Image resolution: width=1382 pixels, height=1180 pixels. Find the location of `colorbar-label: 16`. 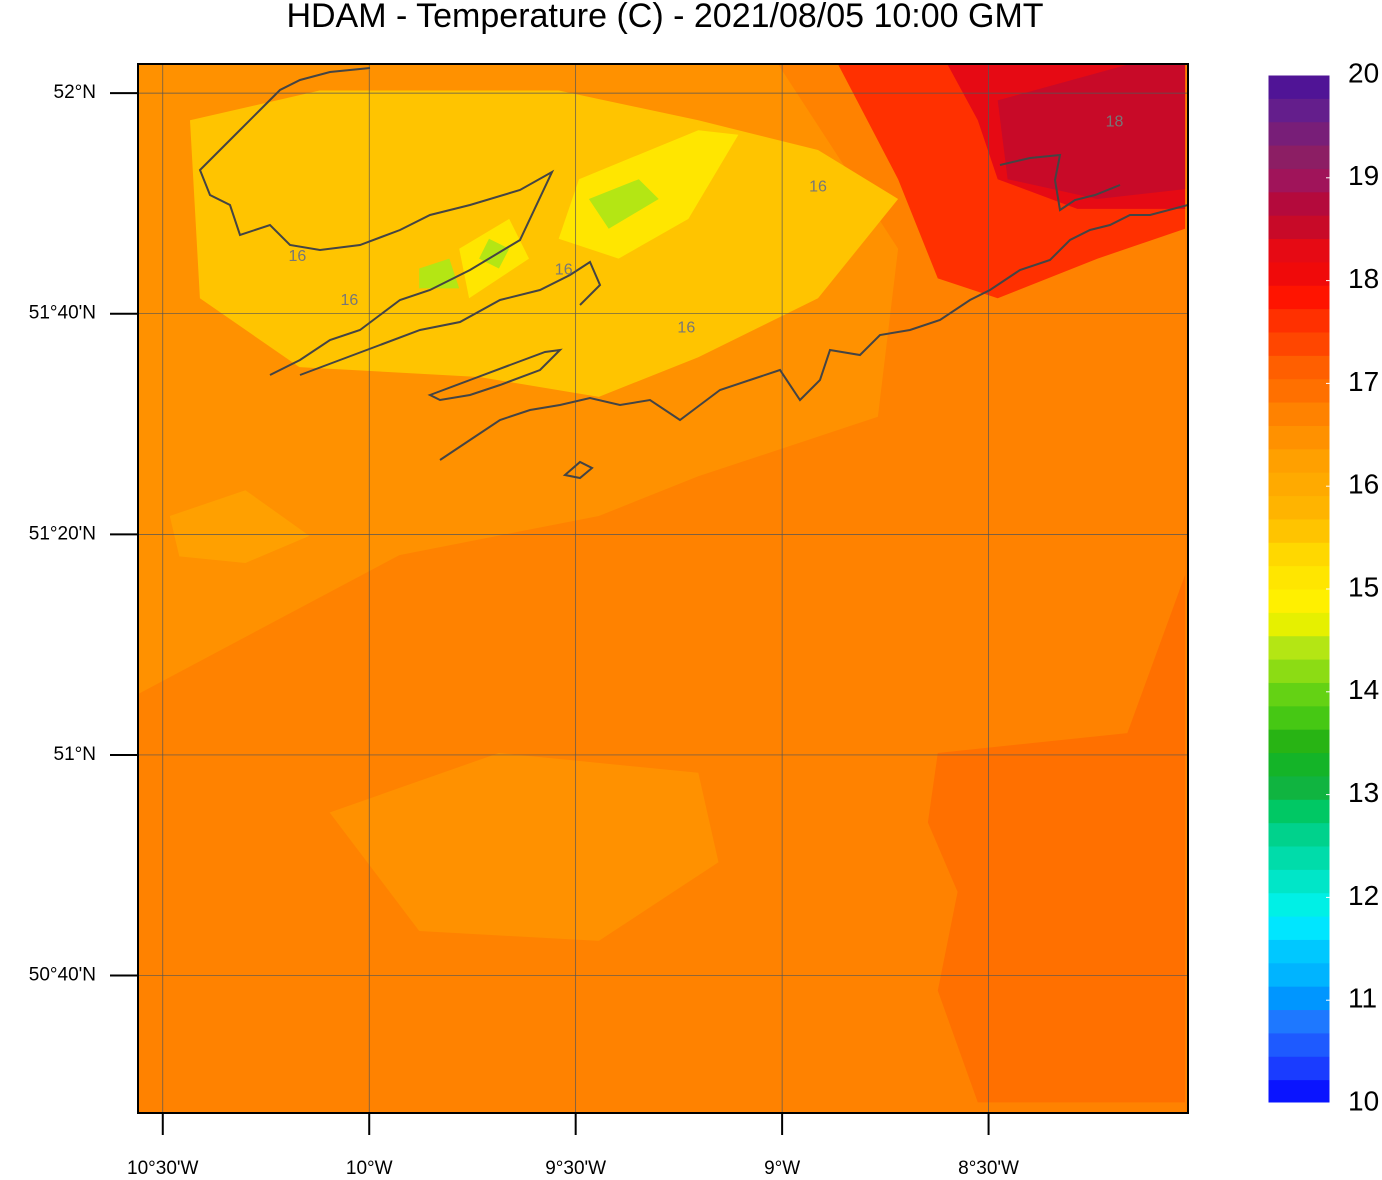

colorbar-label: 16 is located at coordinates (1363, 484).